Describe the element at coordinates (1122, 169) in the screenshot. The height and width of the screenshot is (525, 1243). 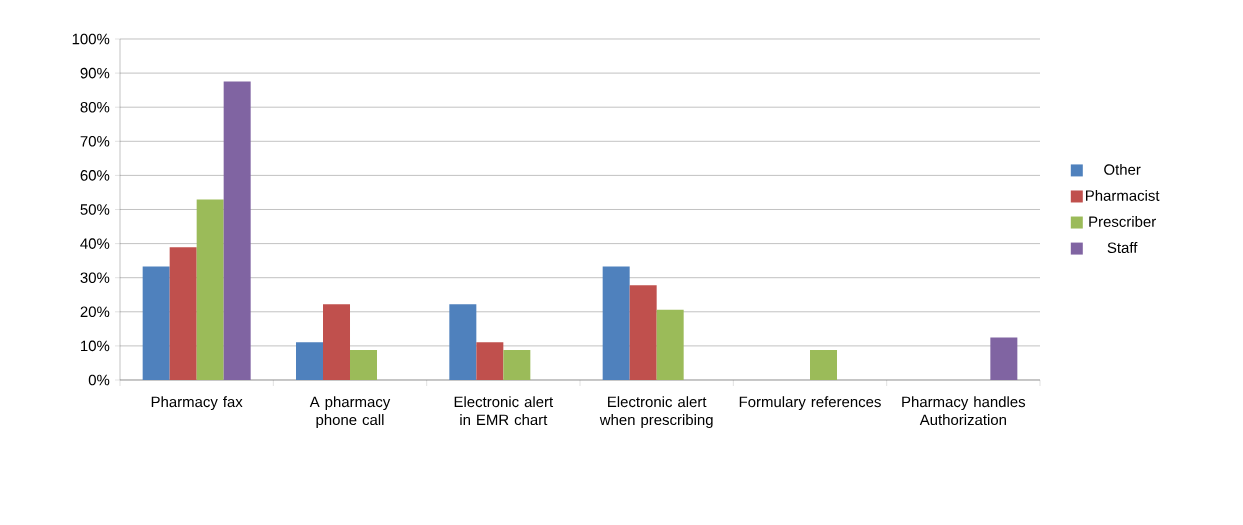
I see `legend-label: Other` at that location.